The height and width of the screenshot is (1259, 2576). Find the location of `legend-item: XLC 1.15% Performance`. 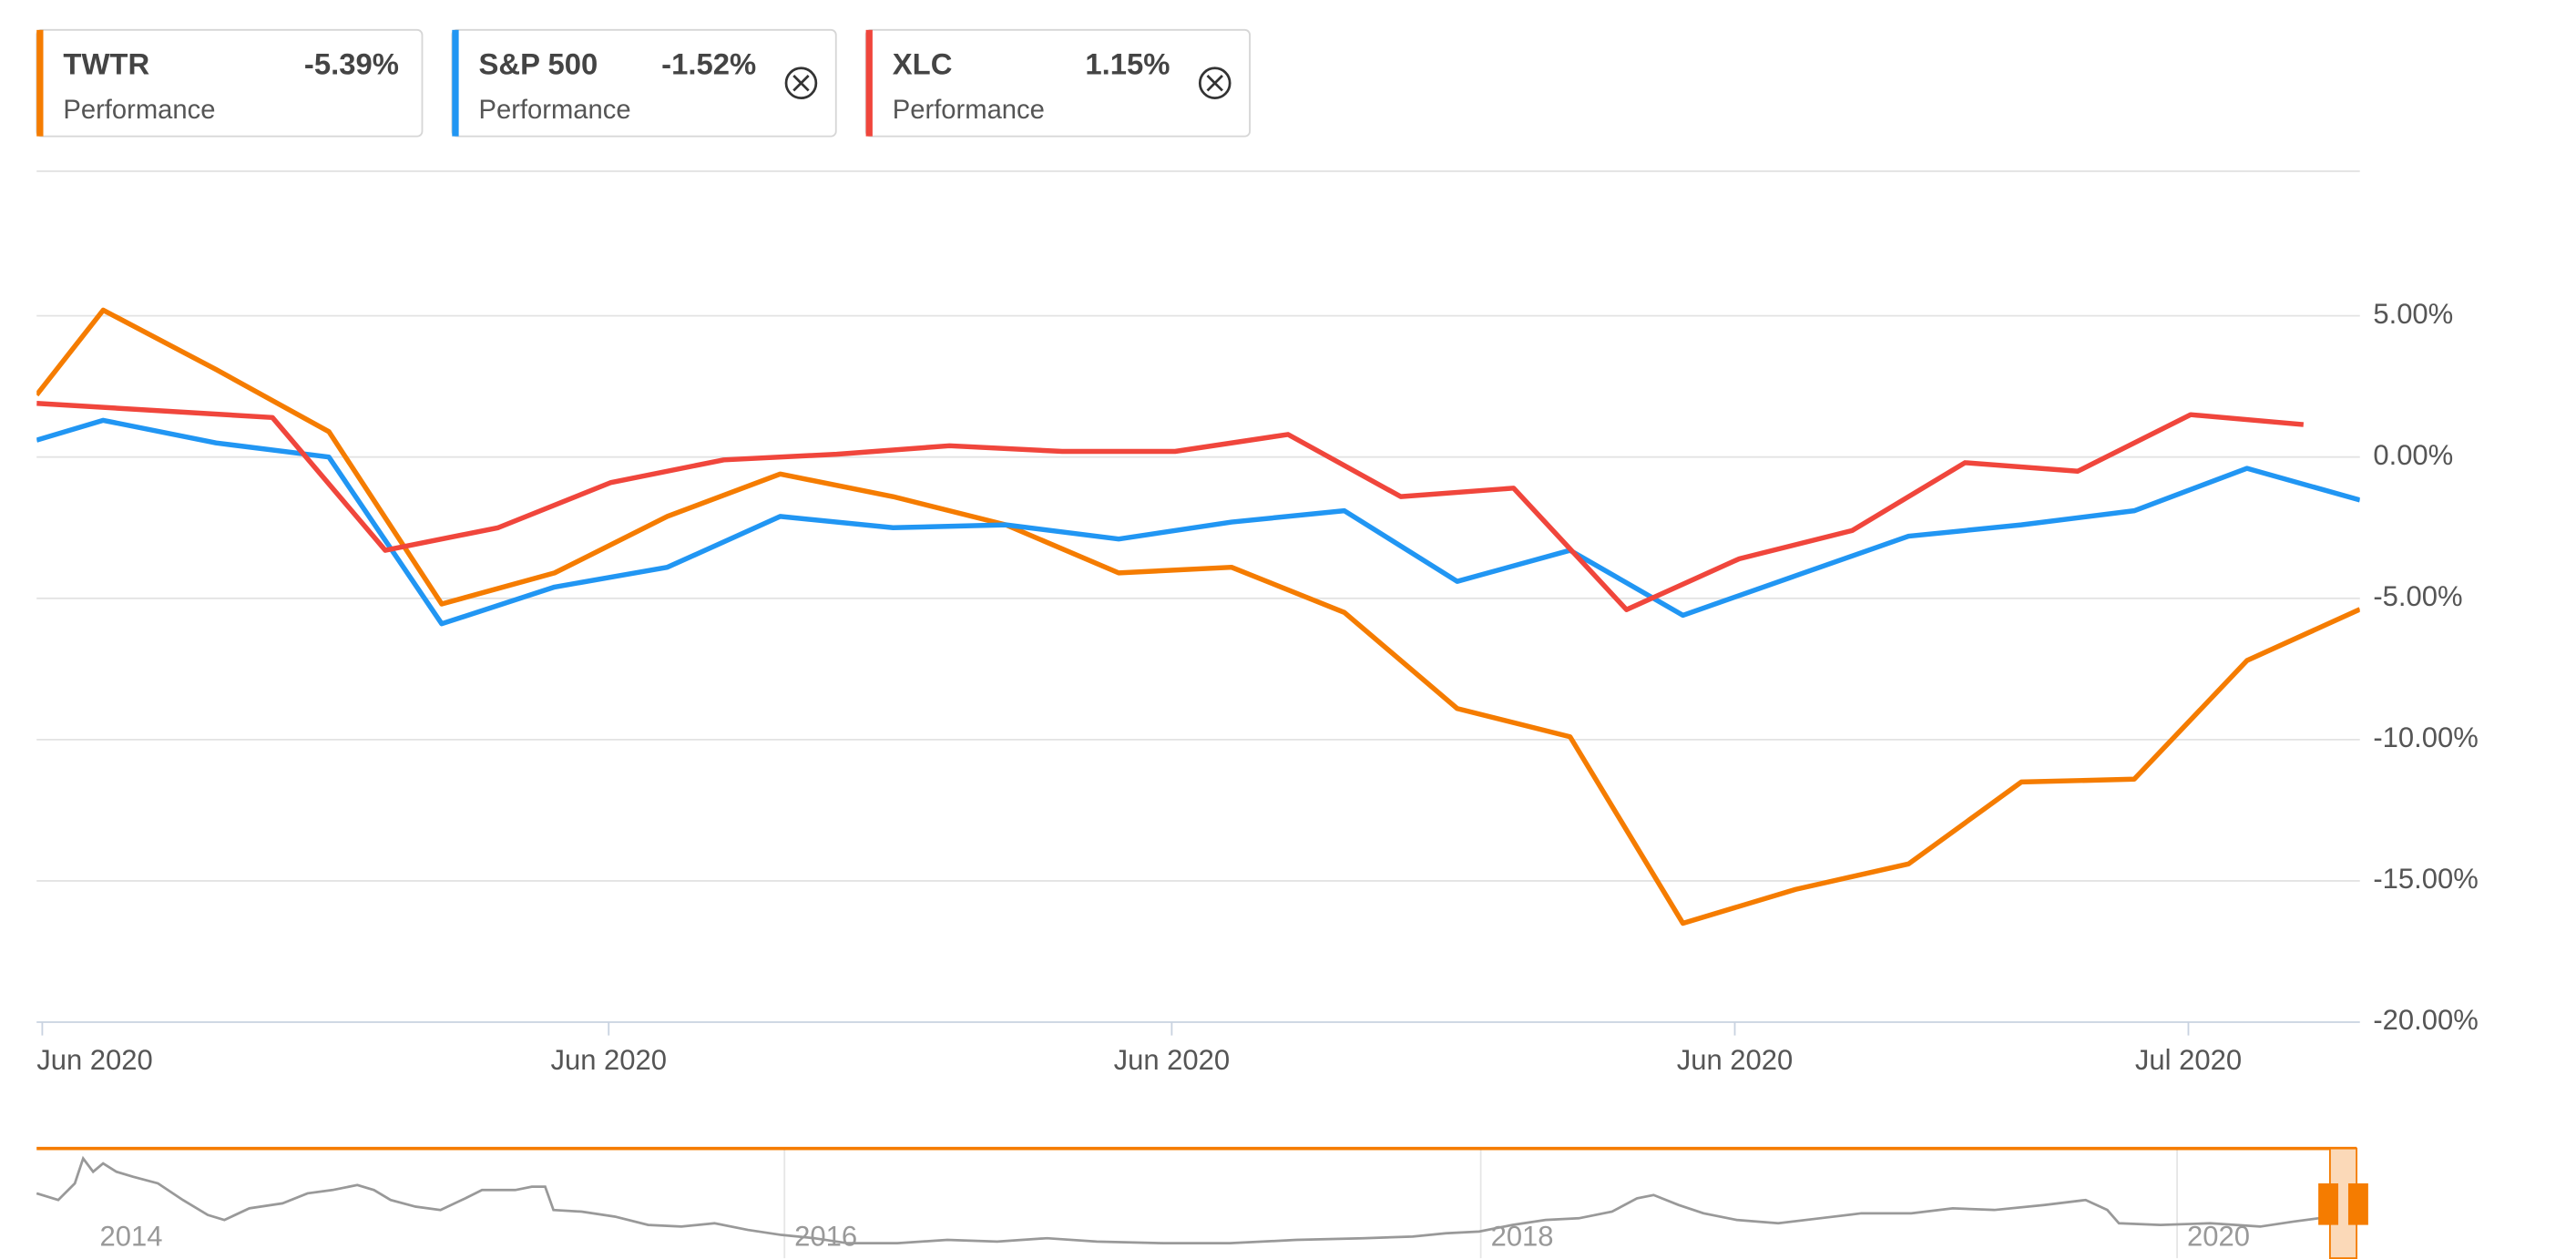

legend-item: XLC 1.15% Performance is located at coordinates (1057, 83).